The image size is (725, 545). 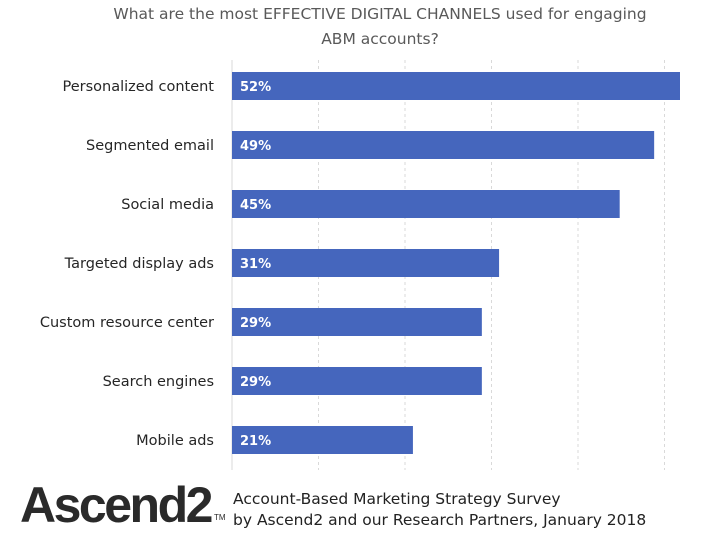 What do you see at coordinates (150, 146) in the screenshot?
I see `category-label: Segmented email` at bounding box center [150, 146].